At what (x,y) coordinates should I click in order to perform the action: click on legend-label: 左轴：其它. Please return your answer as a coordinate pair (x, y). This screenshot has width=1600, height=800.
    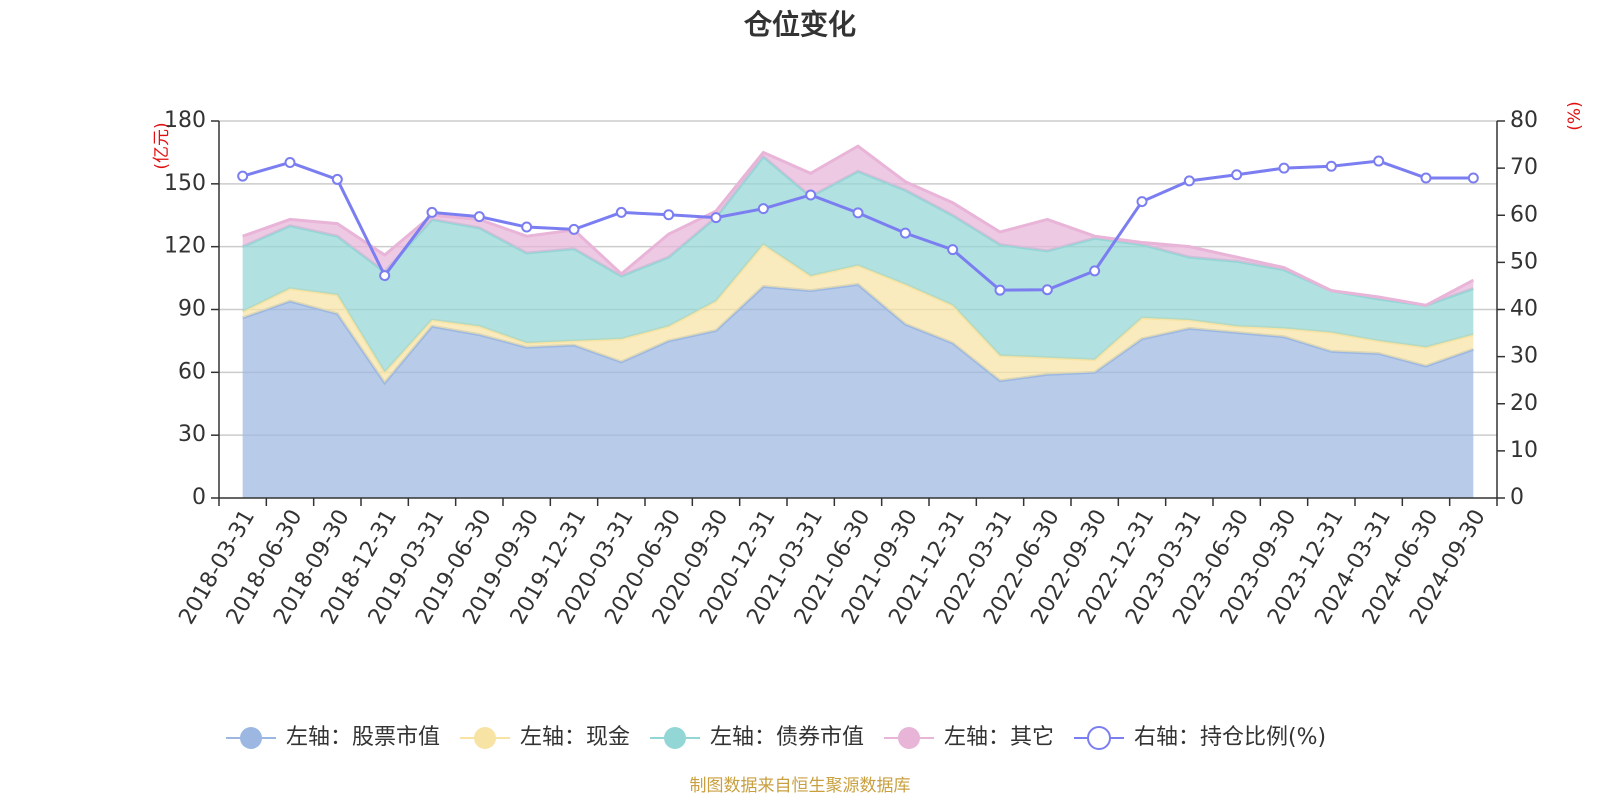
    Looking at the image, I should click on (999, 737).